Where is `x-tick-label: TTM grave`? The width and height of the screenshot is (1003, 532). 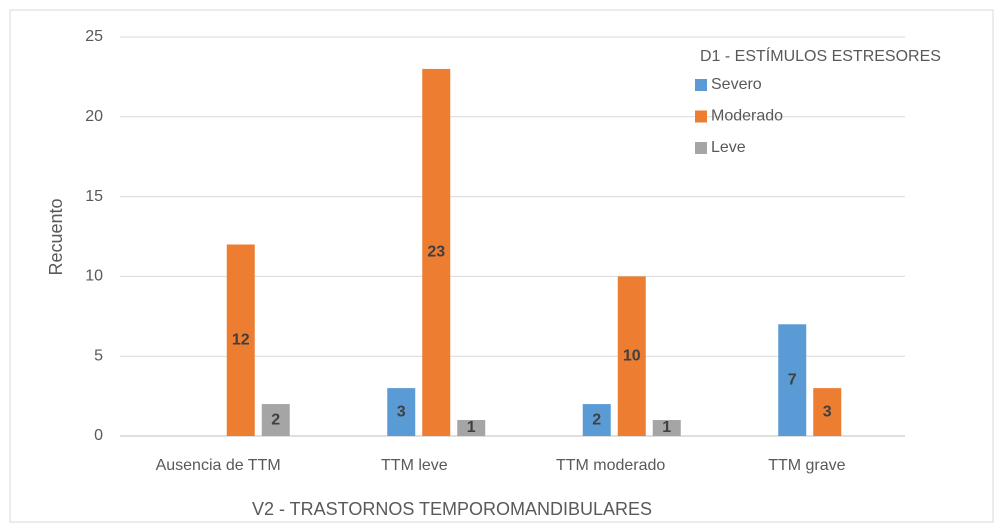
x-tick-label: TTM grave is located at coordinates (806, 465).